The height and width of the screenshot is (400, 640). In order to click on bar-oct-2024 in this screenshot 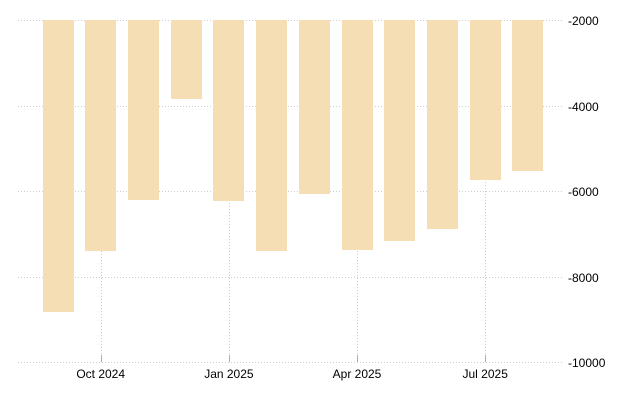, I will do `click(101, 136)`.